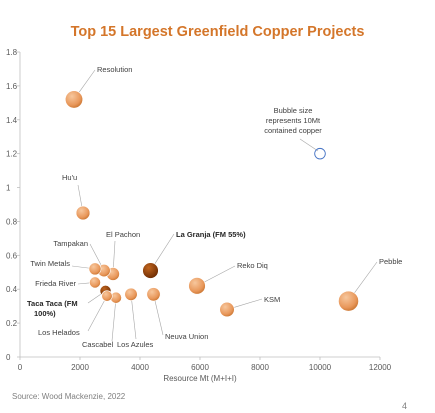 Image resolution: width=435 pixels, height=413 pixels. I want to click on legend-text-line: contained copper, so click(293, 130).